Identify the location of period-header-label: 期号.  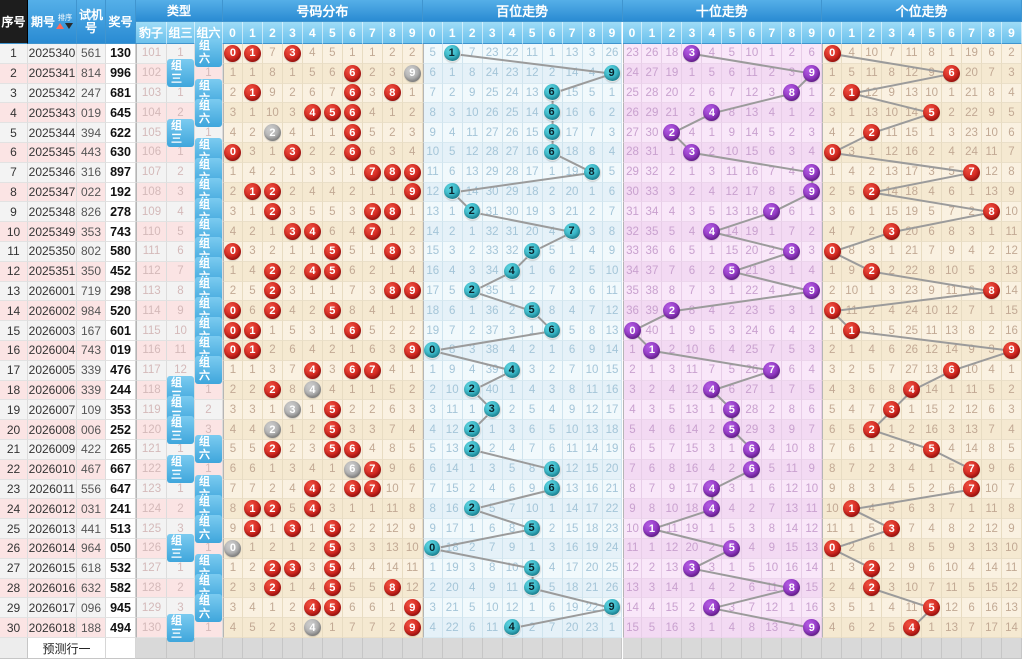
(42, 22).